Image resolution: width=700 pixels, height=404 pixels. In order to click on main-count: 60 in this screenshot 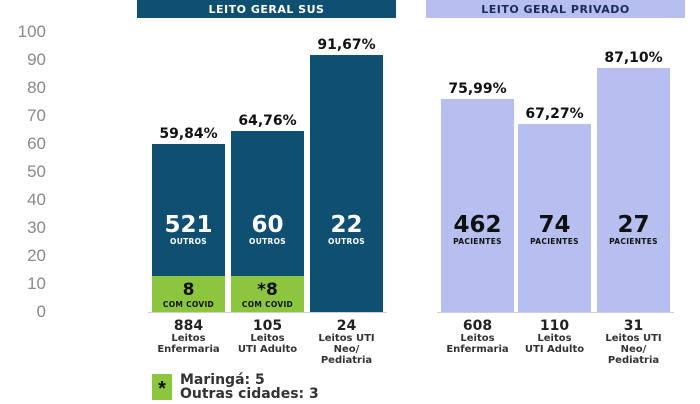, I will do `click(267, 224)`.